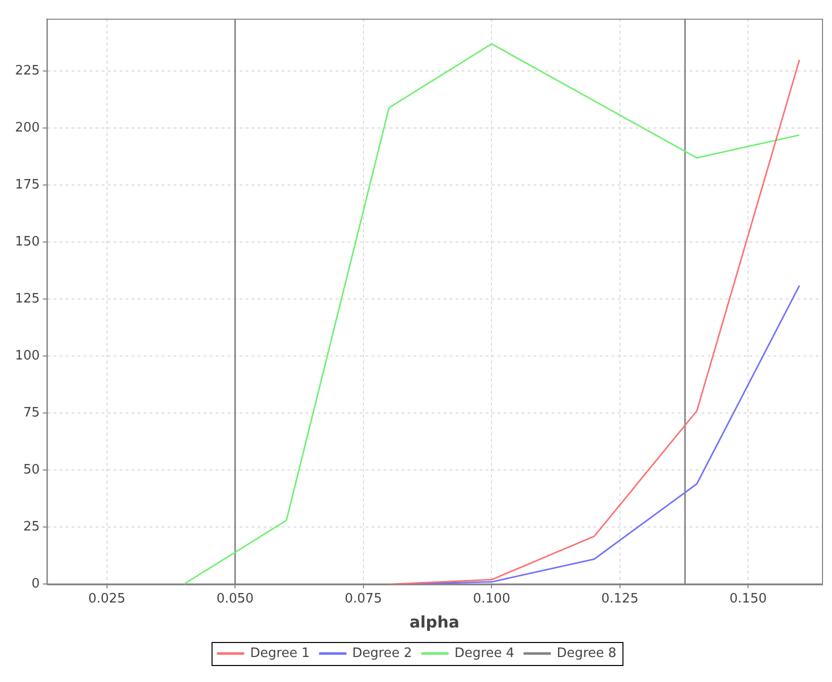  I want to click on x-tick-label: 0.150, so click(748, 598).